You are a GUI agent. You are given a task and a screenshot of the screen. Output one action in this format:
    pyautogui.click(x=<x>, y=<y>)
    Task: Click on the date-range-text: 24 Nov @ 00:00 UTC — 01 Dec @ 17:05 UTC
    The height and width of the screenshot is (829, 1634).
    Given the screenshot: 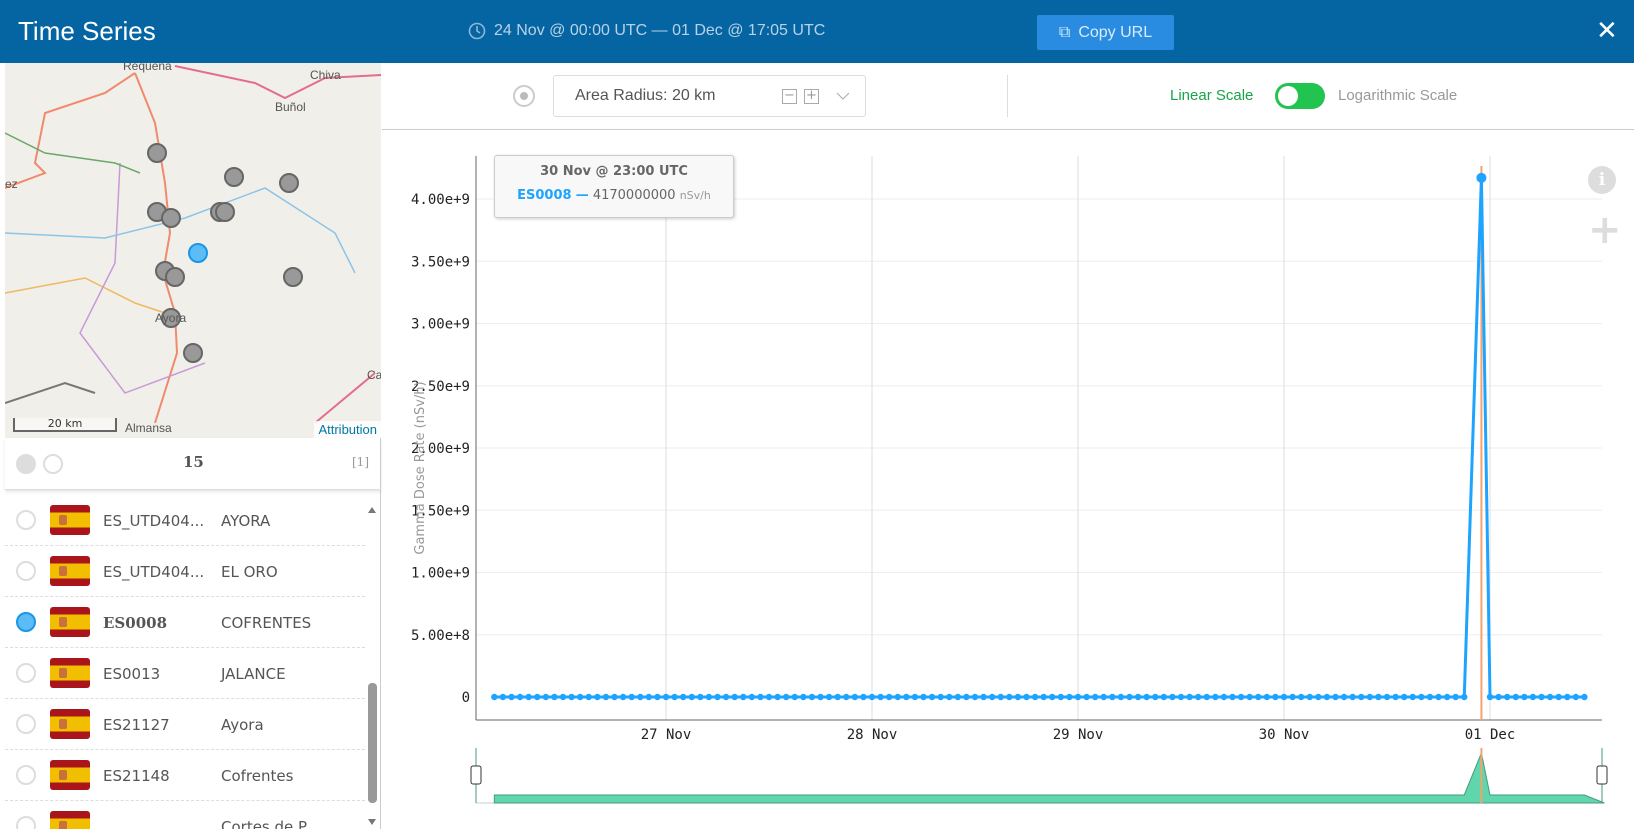 What is the action you would take?
    pyautogui.click(x=660, y=30)
    